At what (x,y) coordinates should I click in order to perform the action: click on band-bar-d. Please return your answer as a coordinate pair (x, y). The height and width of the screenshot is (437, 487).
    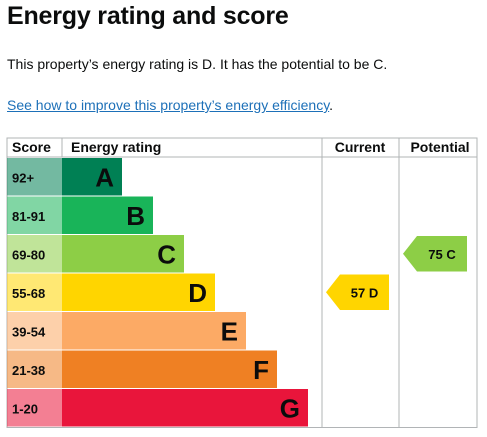
    Looking at the image, I should click on (138, 292).